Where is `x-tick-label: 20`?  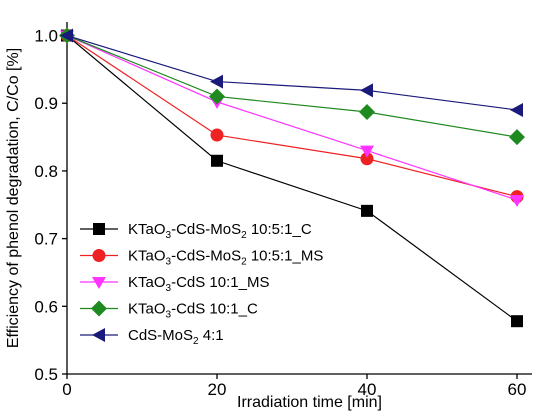
x-tick-label: 20 is located at coordinates (217, 389).